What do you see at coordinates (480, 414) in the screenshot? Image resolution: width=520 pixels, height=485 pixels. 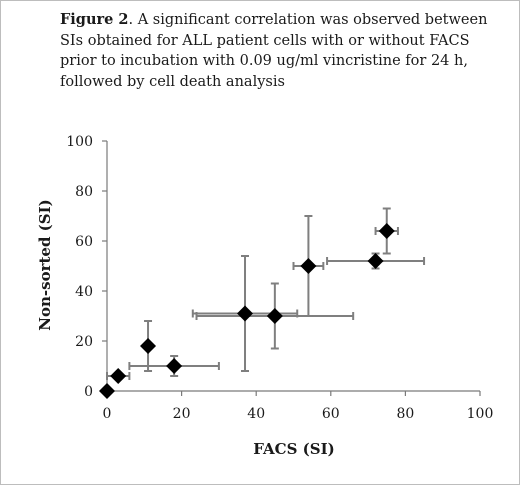 I see `x-tick-label: 100` at bounding box center [480, 414].